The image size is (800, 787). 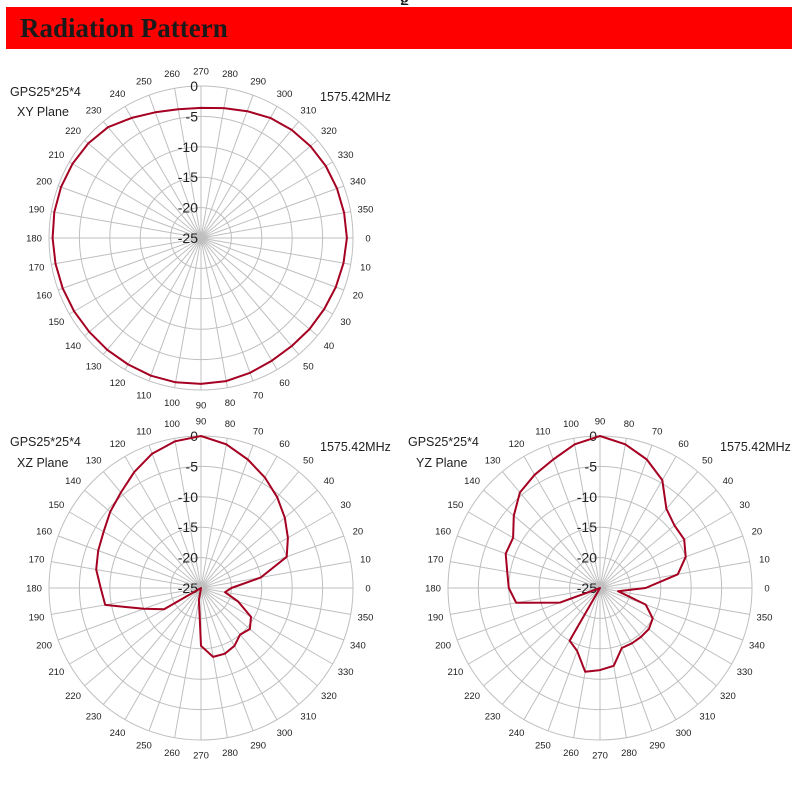 What do you see at coordinates (517, 733) in the screenshot?
I see `yz-angle-label-240: 240` at bounding box center [517, 733].